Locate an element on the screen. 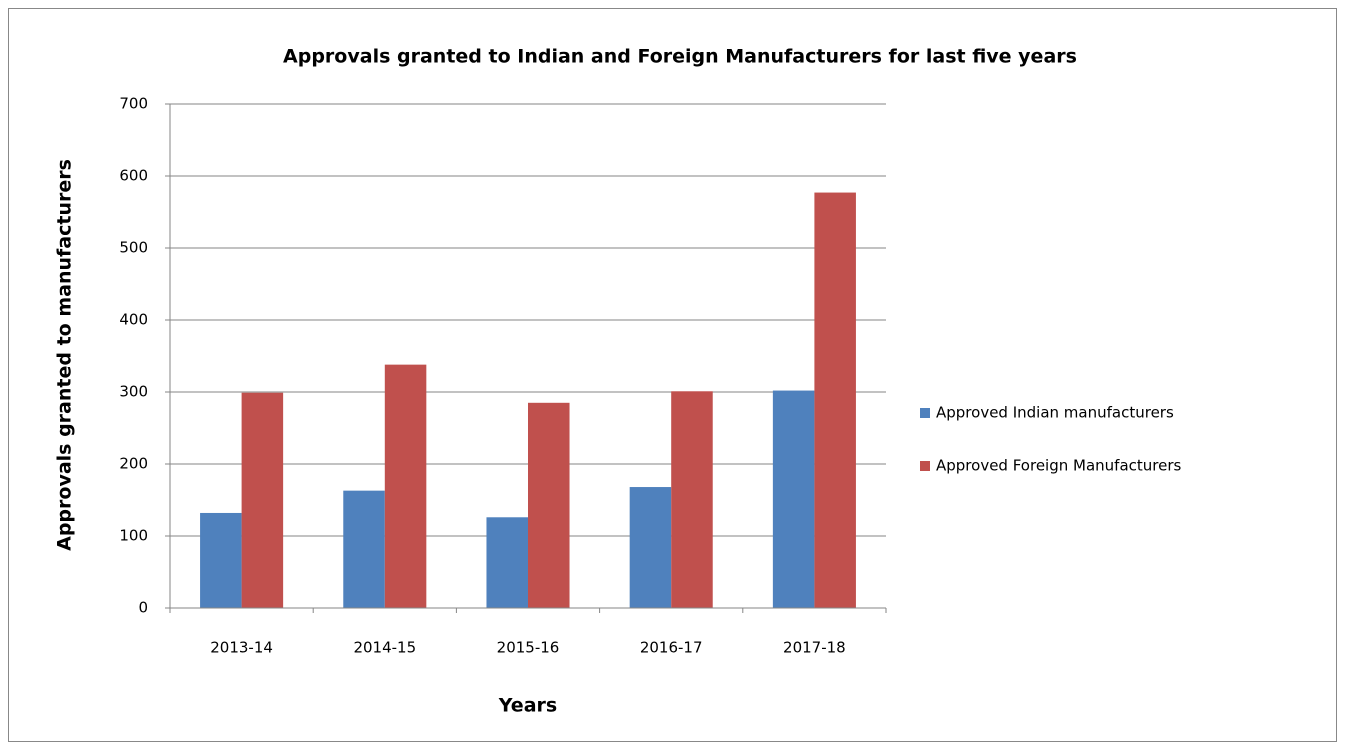 The width and height of the screenshot is (1345, 750). y-axis-title: Approvals granted to manufacturers is located at coordinates (65, 355).